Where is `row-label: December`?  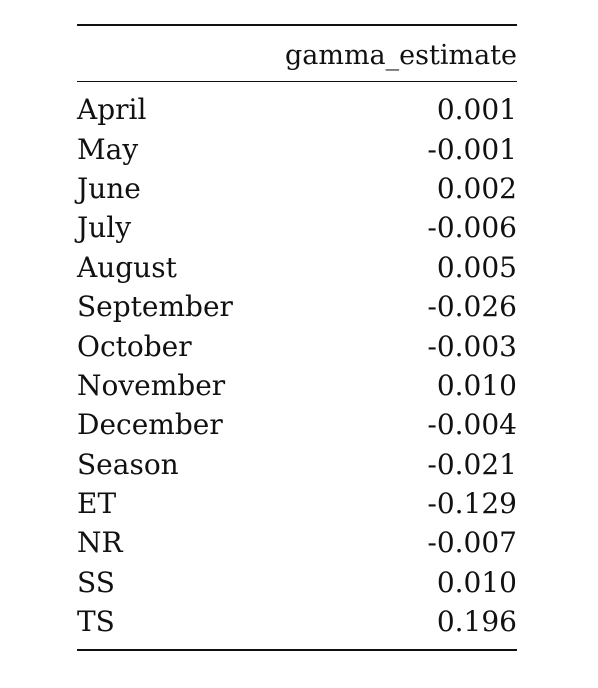
row-label: December is located at coordinates (150, 425).